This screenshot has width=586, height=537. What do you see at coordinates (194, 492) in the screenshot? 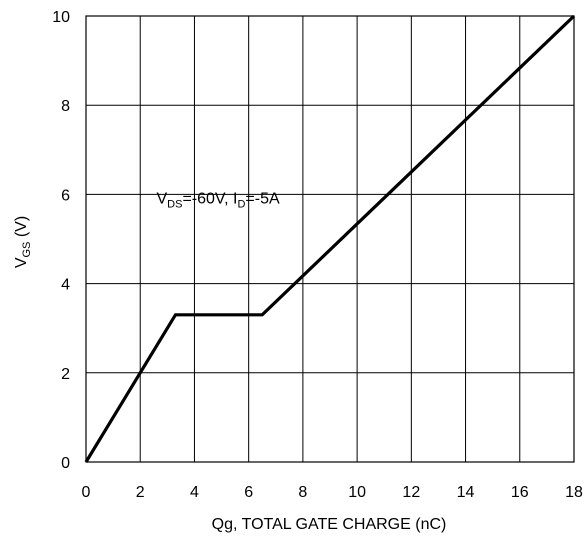
I see `x-tick-label: 4` at bounding box center [194, 492].